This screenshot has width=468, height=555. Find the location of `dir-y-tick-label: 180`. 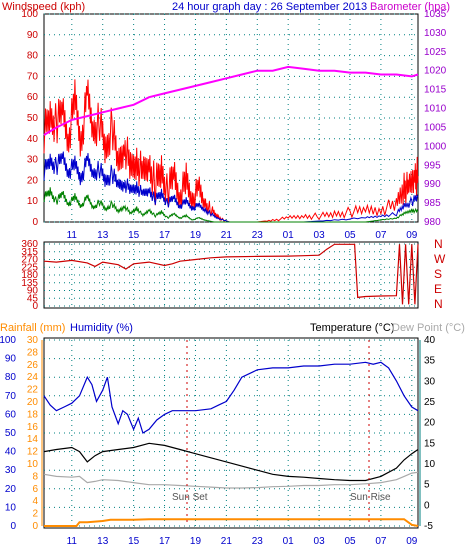

dir-y-tick-label: 180 is located at coordinates (29, 275).